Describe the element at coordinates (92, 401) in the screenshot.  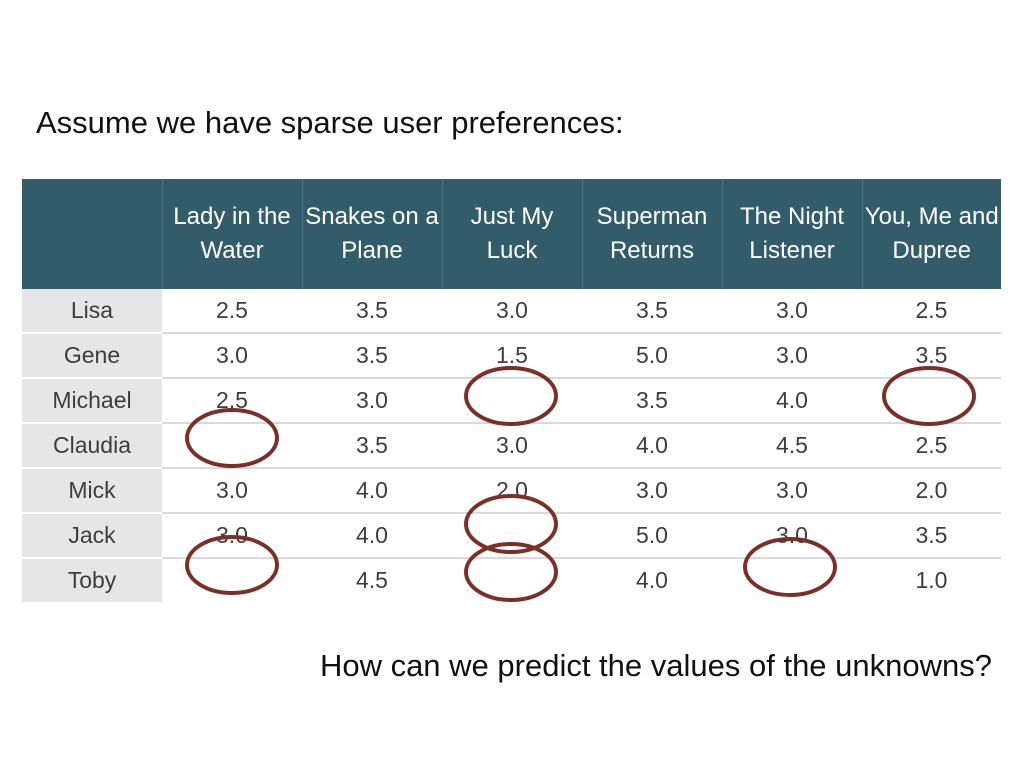
I see `row-header: Michael` at that location.